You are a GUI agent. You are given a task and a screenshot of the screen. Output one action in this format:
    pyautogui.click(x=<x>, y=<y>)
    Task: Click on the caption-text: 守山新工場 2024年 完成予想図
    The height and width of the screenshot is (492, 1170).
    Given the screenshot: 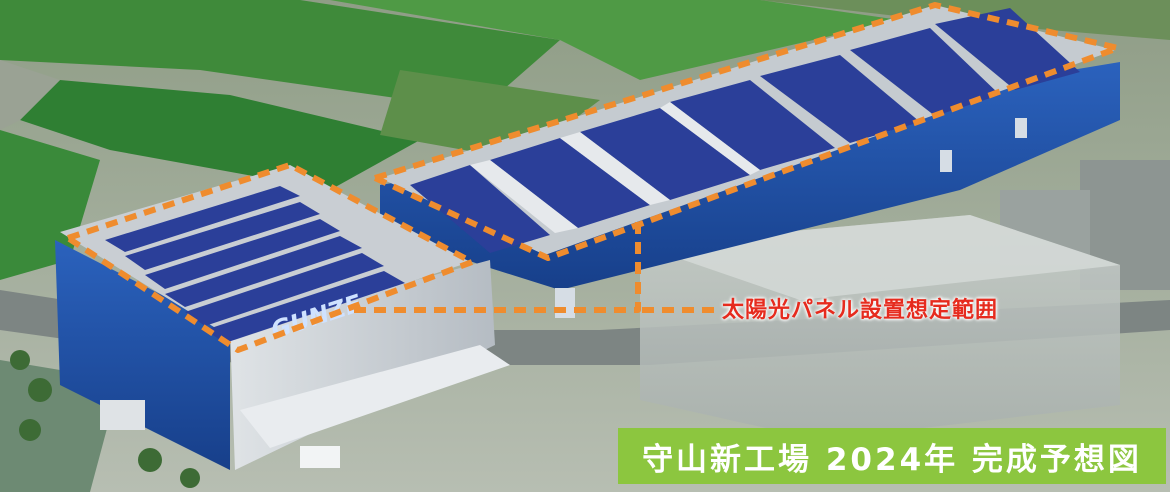 What is the action you would take?
    pyautogui.click(x=892, y=459)
    